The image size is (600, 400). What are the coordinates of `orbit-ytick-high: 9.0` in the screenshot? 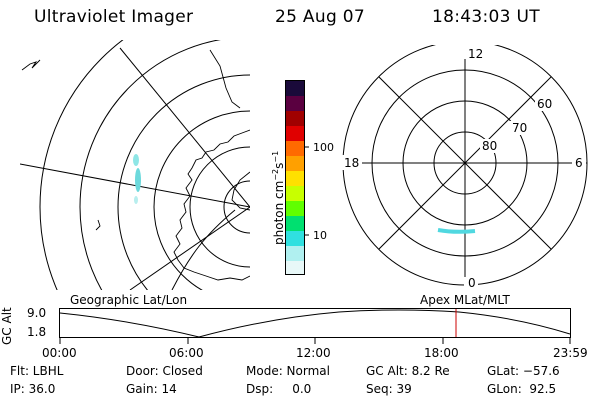 It's located at (37, 313).